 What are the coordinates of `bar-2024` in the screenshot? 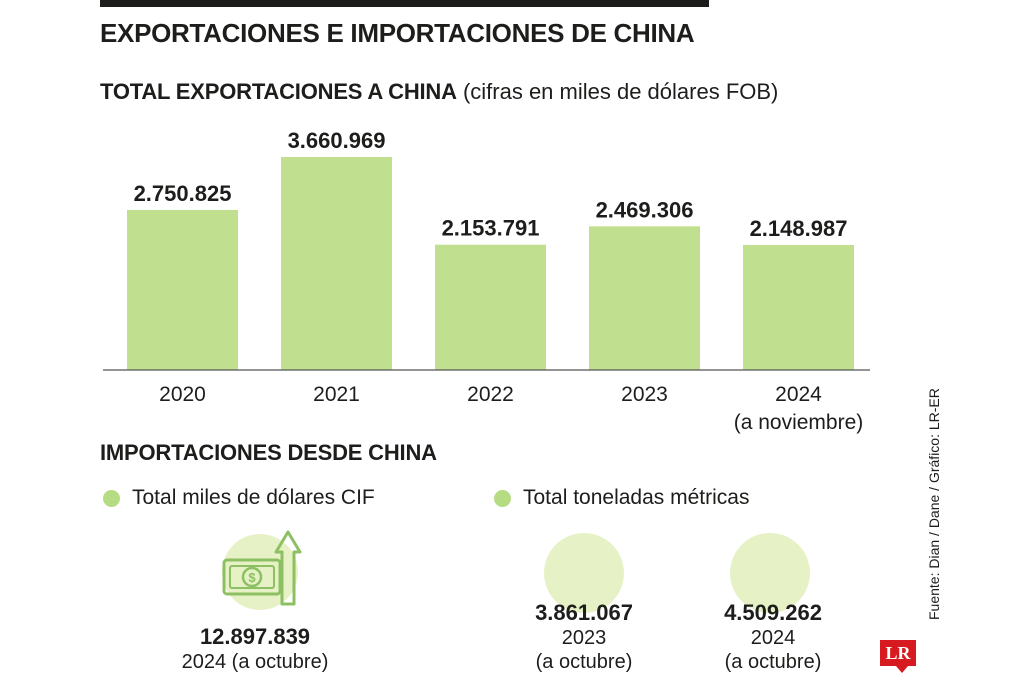 It's located at (798, 307).